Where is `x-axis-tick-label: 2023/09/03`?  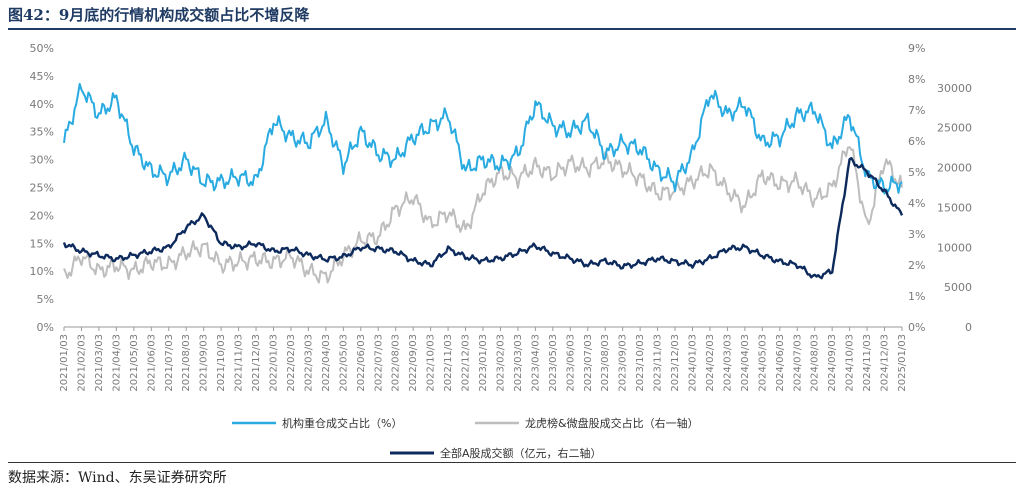
x-axis-tick-label: 2023/09/03 is located at coordinates (623, 363).